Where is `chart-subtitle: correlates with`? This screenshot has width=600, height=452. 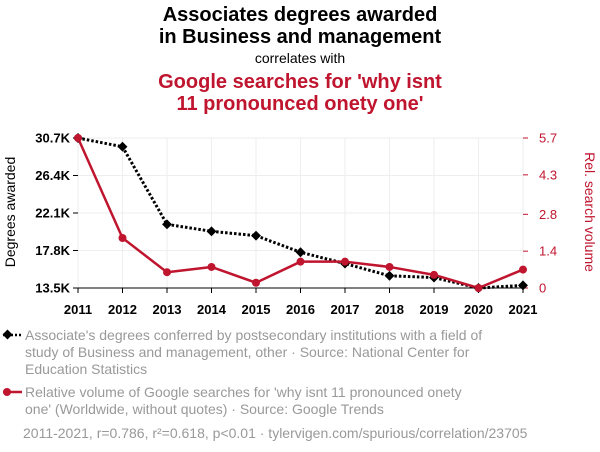
chart-subtitle: correlates with is located at coordinates (300, 58).